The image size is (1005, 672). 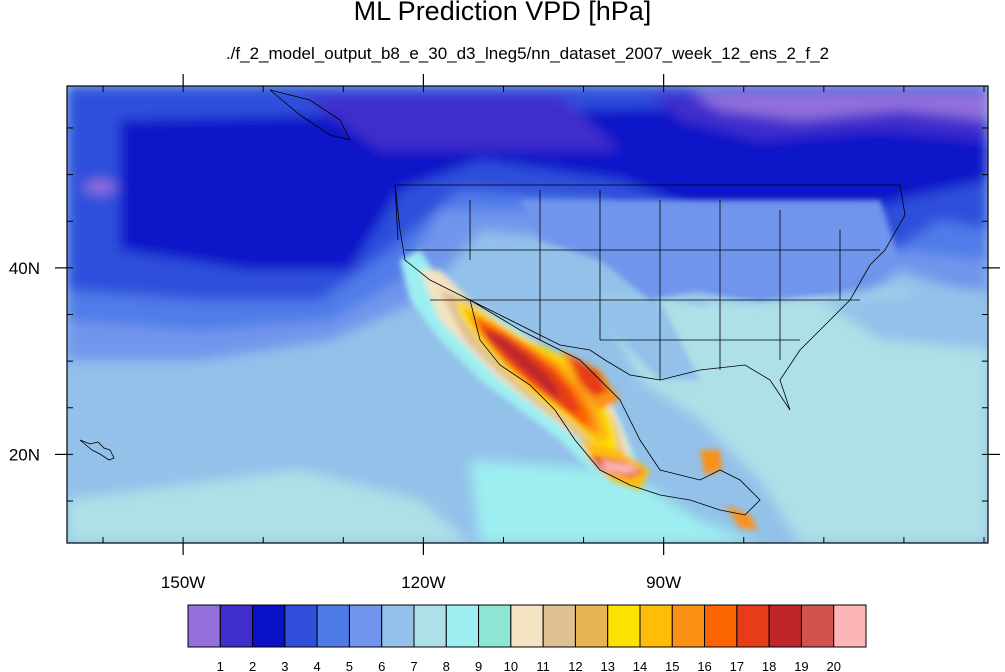 What do you see at coordinates (24, 268) in the screenshot?
I see `y-tick-label: 40N` at bounding box center [24, 268].